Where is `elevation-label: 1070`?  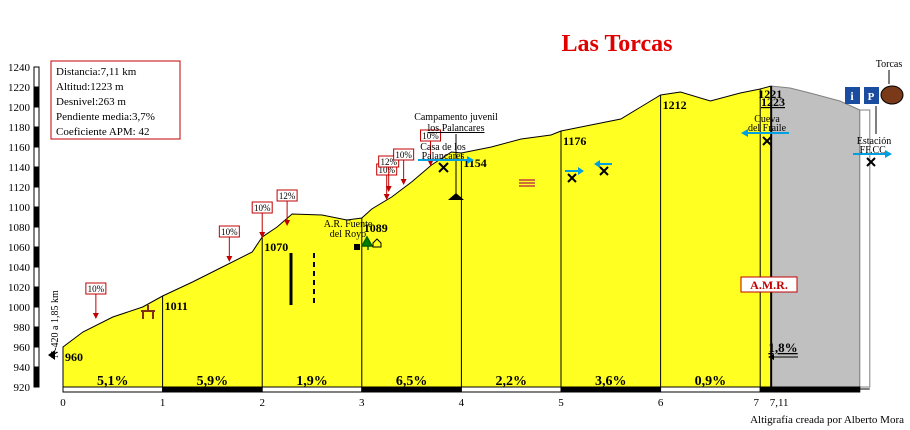 elevation-label: 1070 is located at coordinates (276, 247).